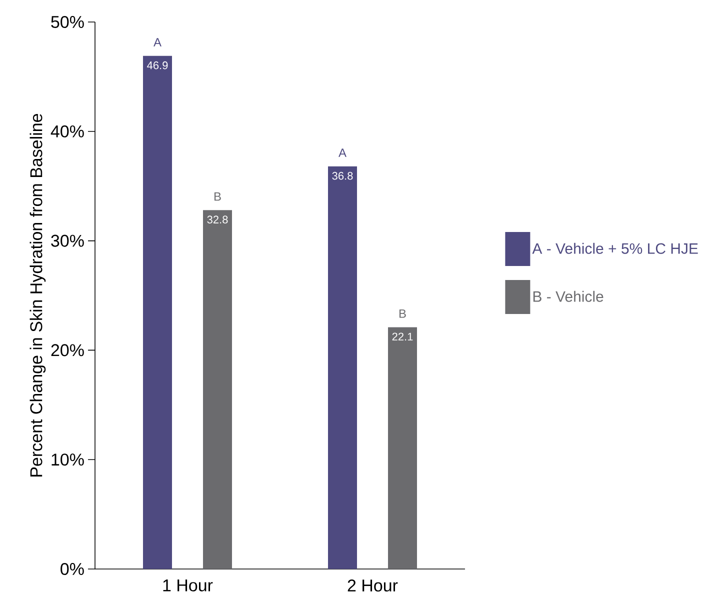  I want to click on y-tick-label: 0%, so click(72, 569).